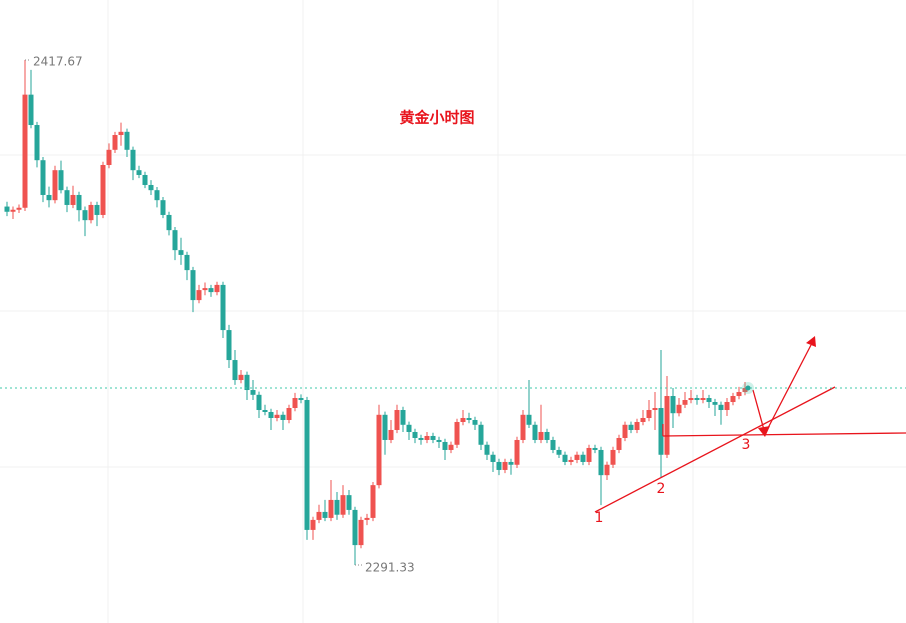 The image size is (906, 623). What do you see at coordinates (746, 445) in the screenshot?
I see `annotation-label: 3` at bounding box center [746, 445].